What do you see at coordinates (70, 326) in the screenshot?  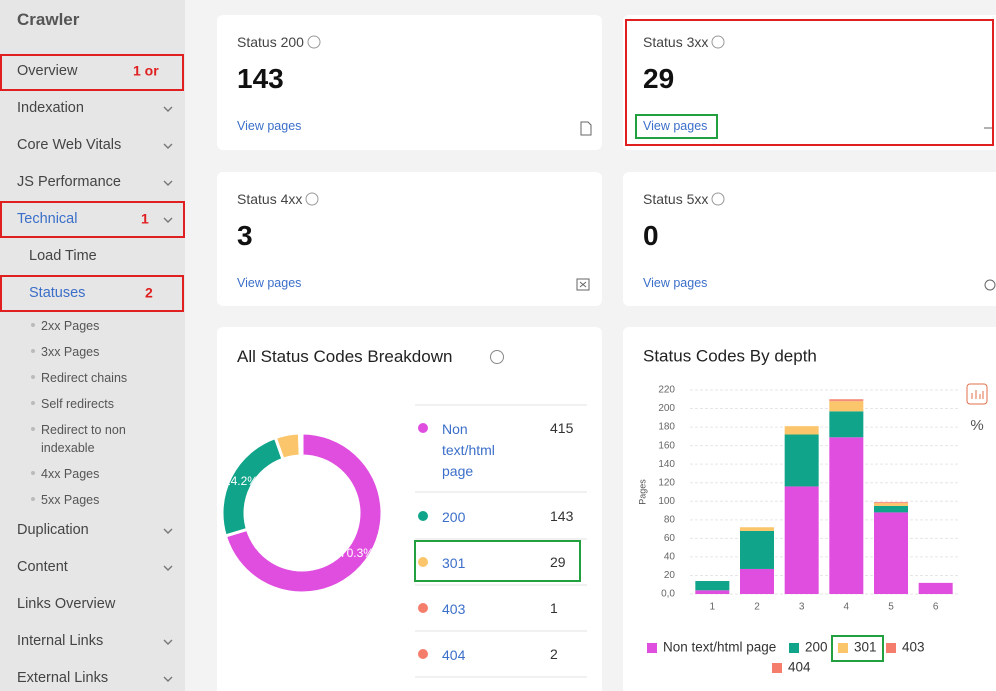 I see `nav-item: 2xx Pages` at bounding box center [70, 326].